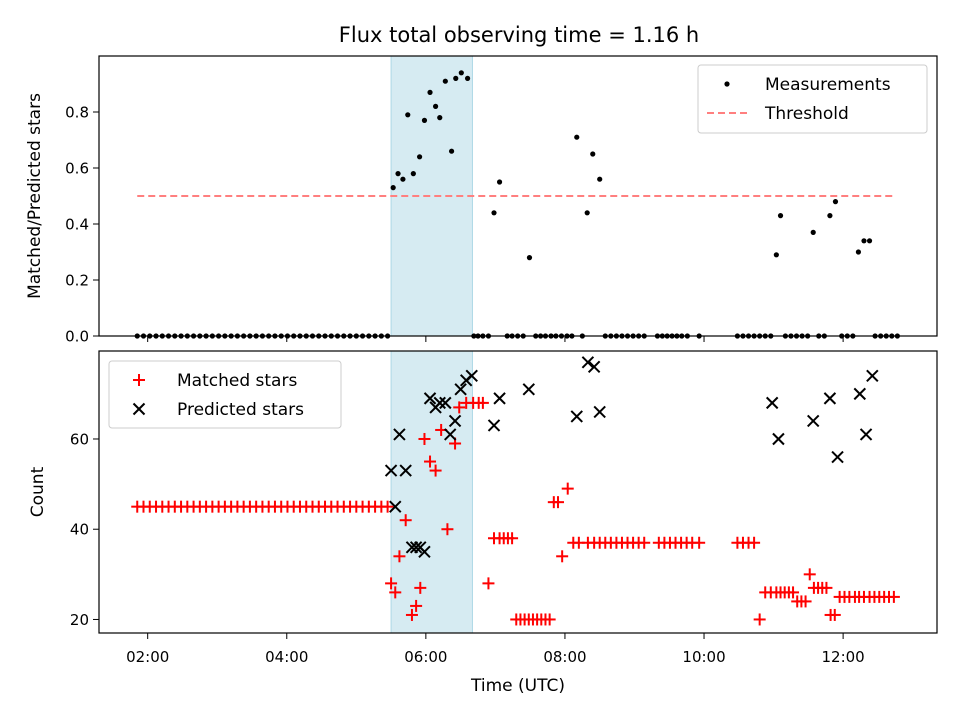  I want to click on x-tick-label: 06:00, so click(425, 657).